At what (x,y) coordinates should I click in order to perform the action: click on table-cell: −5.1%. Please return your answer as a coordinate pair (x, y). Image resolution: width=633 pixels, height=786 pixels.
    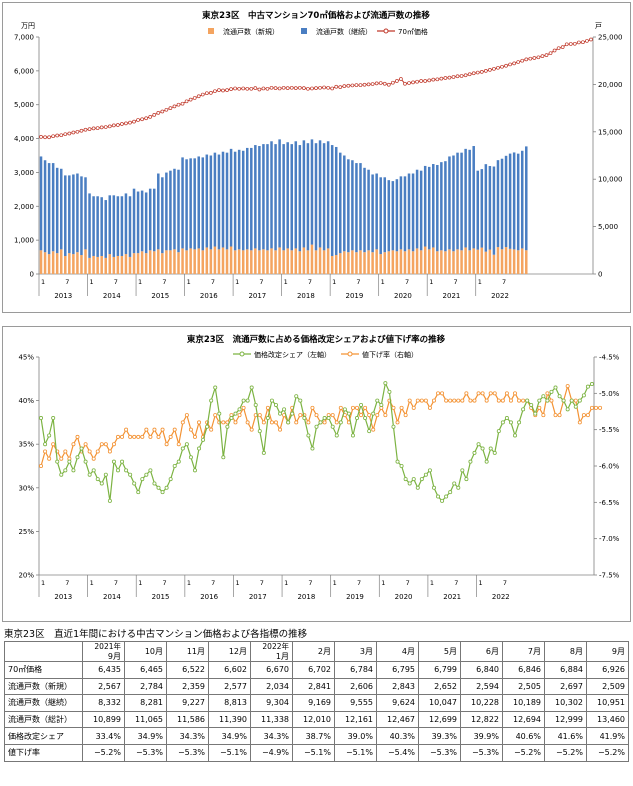
    Looking at the image, I should click on (313, 752).